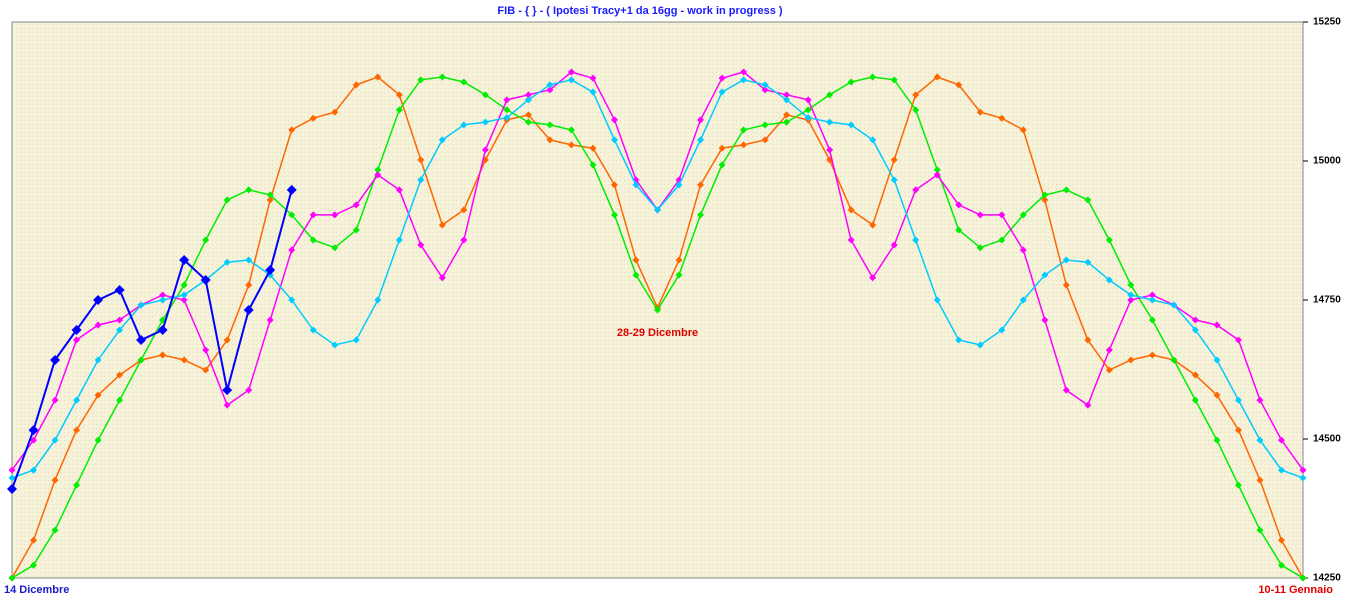 Image resolution: width=1356 pixels, height=599 pixels. What do you see at coordinates (657, 333) in the screenshot?
I see `annotation: 28-29 Dicembre` at bounding box center [657, 333].